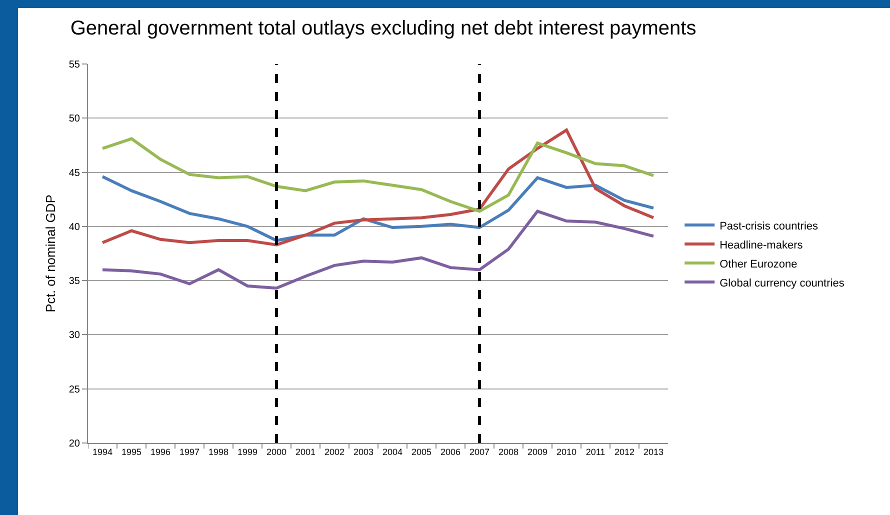  Describe the element at coordinates (74, 119) in the screenshot. I see `y-tick-label: 50` at that location.